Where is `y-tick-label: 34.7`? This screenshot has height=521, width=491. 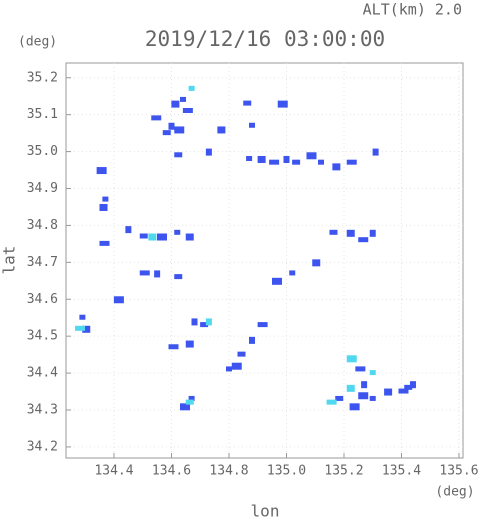
y-tick-label: 34.7 is located at coordinates (42, 262).